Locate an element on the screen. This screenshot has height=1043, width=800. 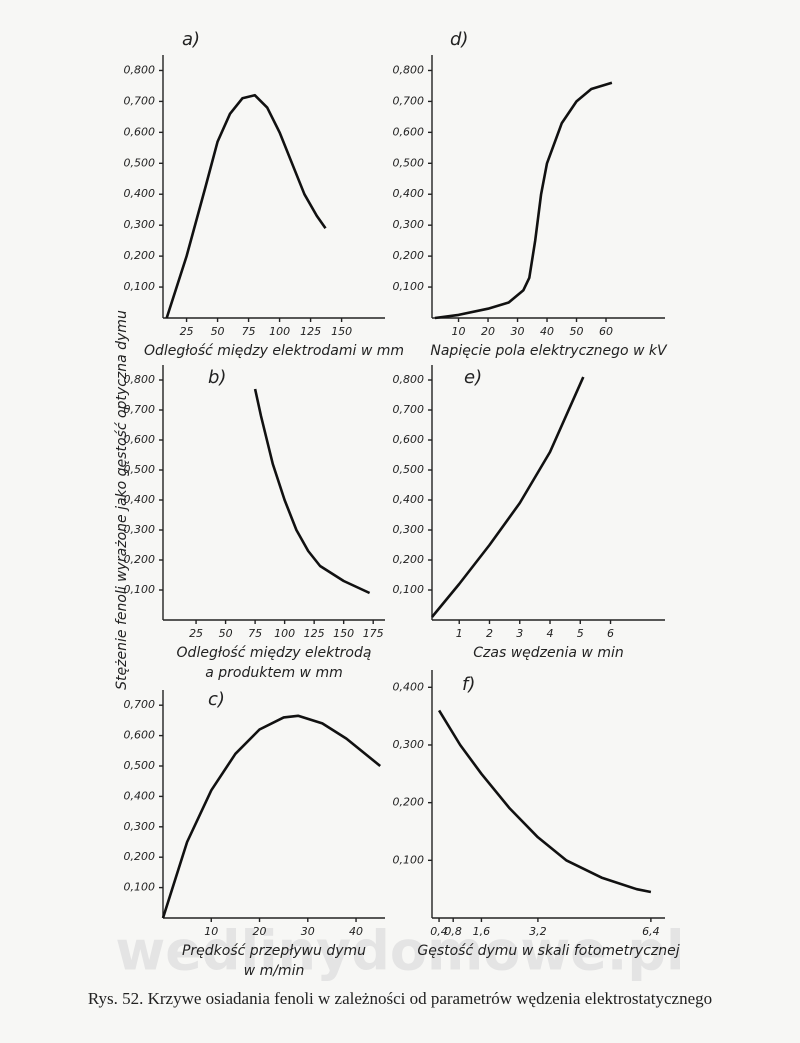
panel-label: b) is located at coordinates (217, 377).